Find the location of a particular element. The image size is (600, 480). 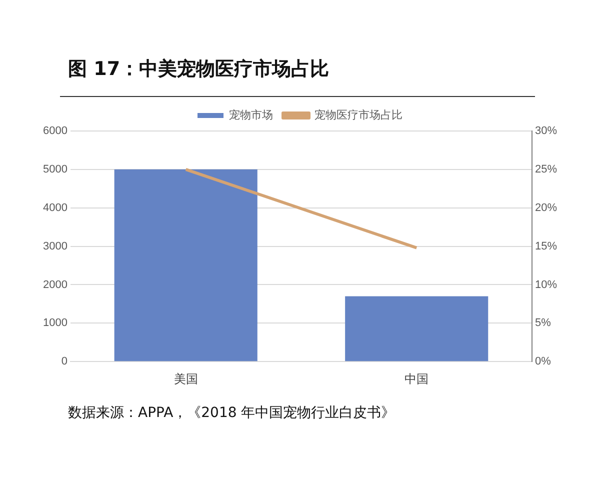

y2-tick-label: 10% is located at coordinates (546, 284).